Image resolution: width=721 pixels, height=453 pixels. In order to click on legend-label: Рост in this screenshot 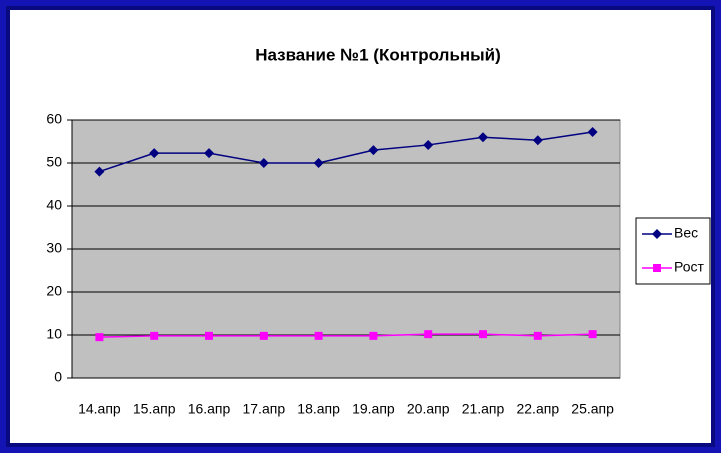, I will do `click(689, 267)`.